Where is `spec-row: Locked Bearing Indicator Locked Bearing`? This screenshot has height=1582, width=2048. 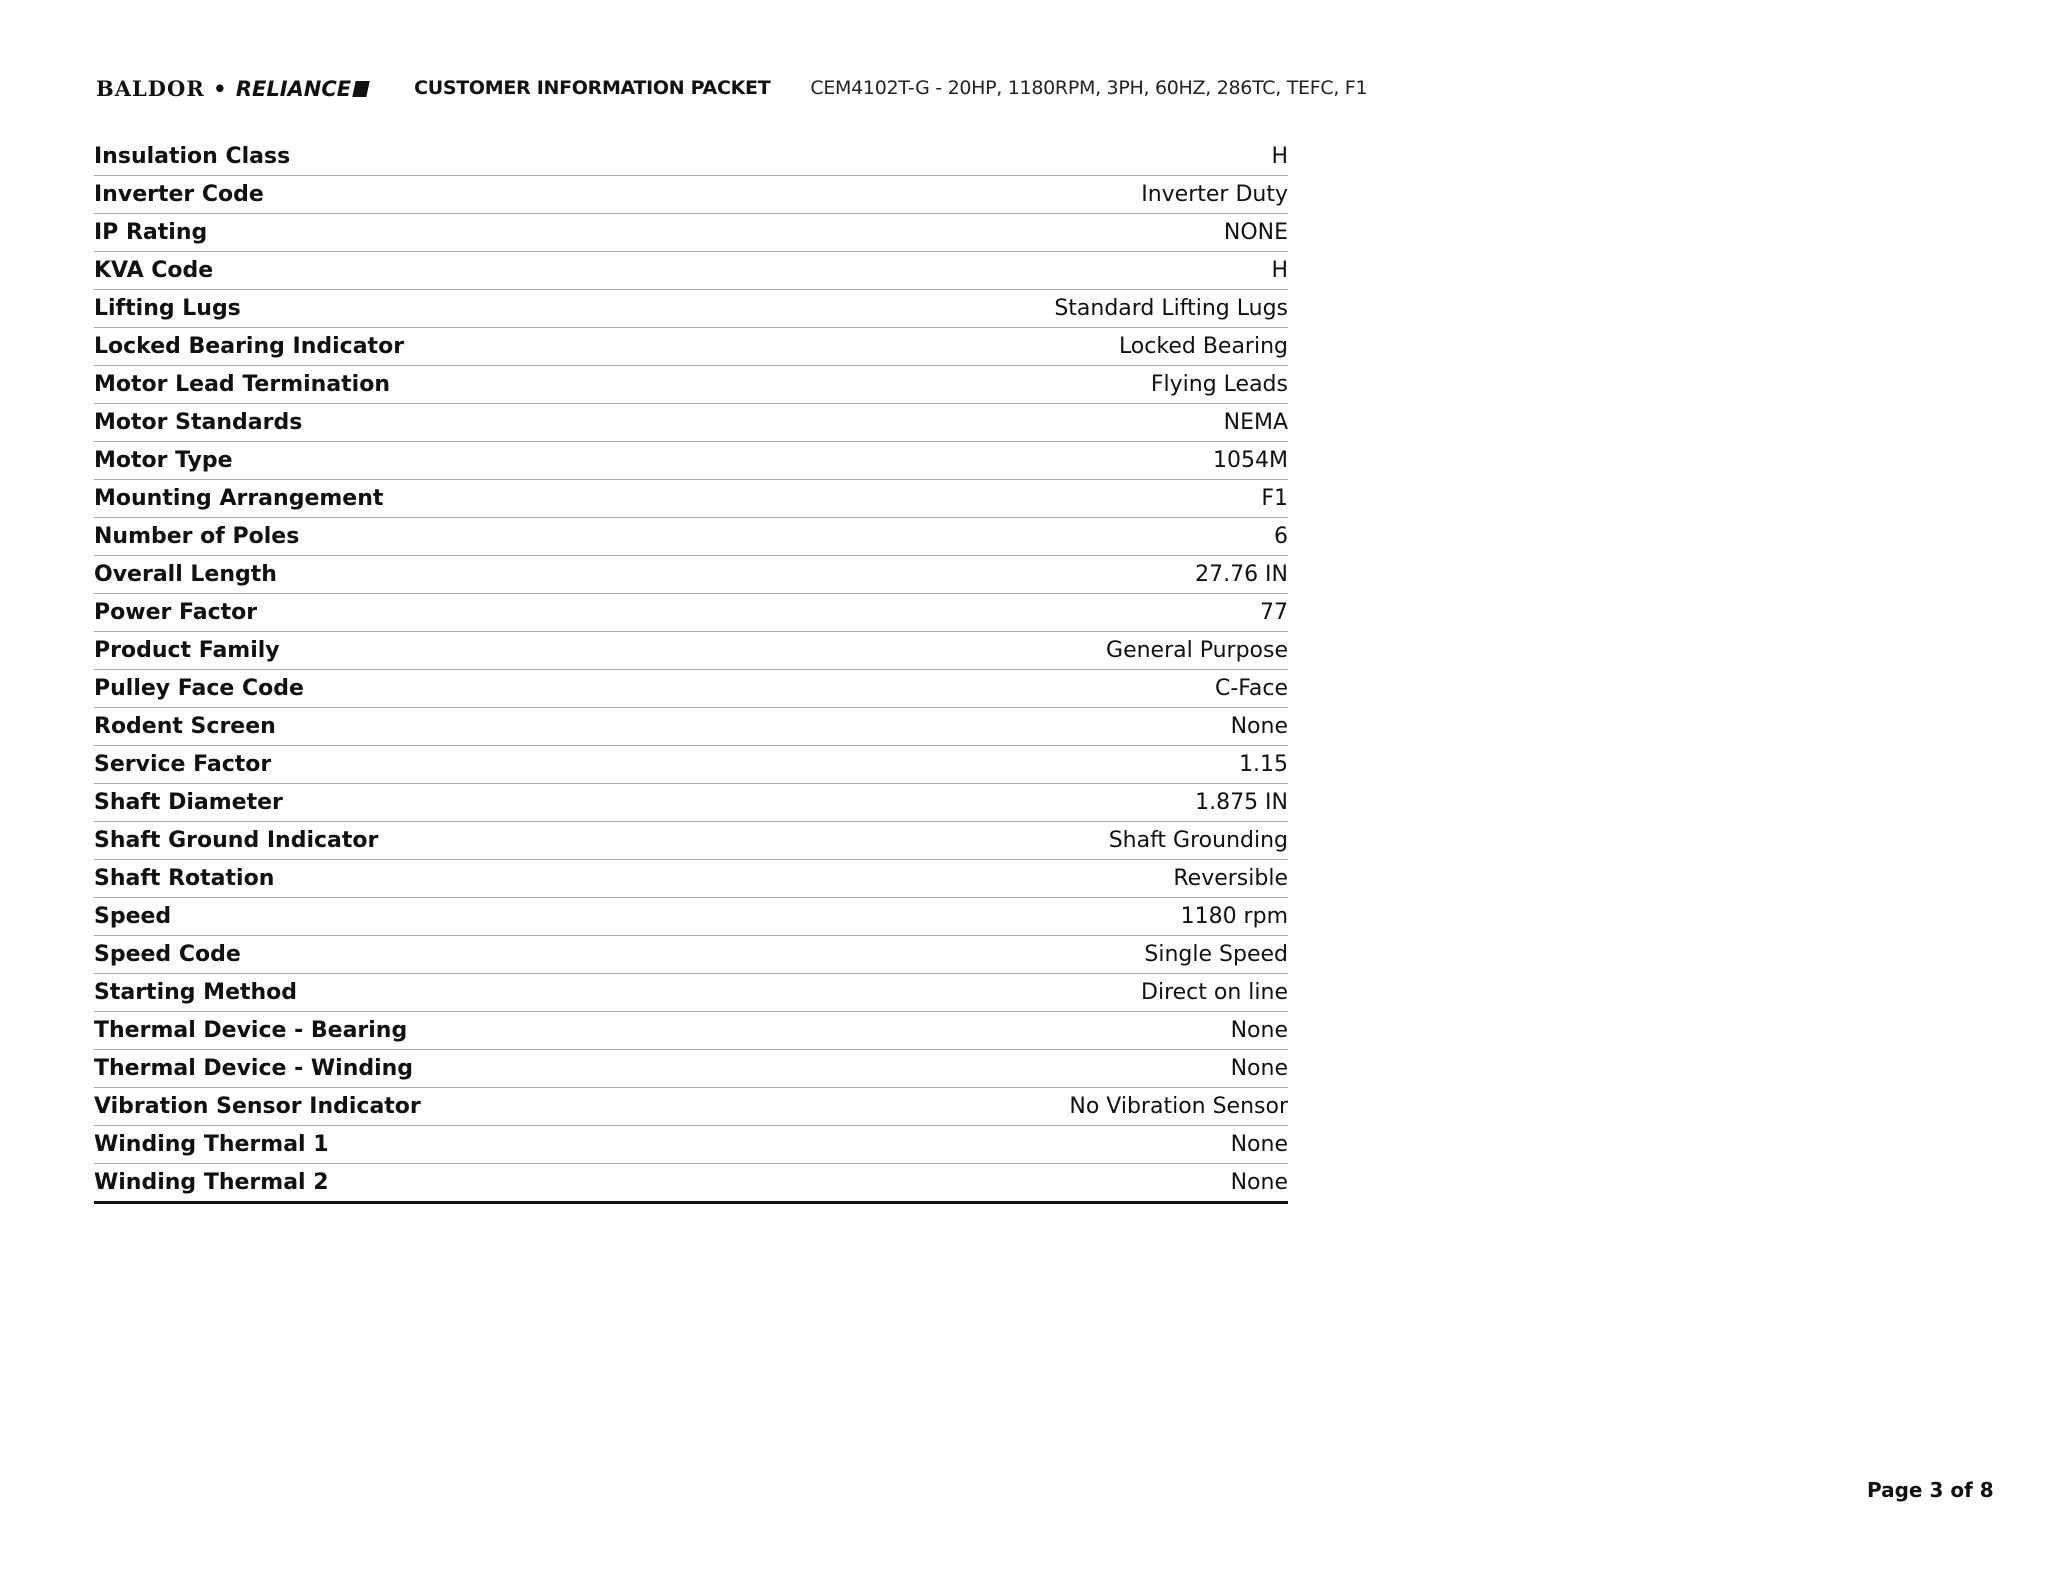
spec-row: Locked Bearing Indicator Locked Bearing is located at coordinates (691, 347).